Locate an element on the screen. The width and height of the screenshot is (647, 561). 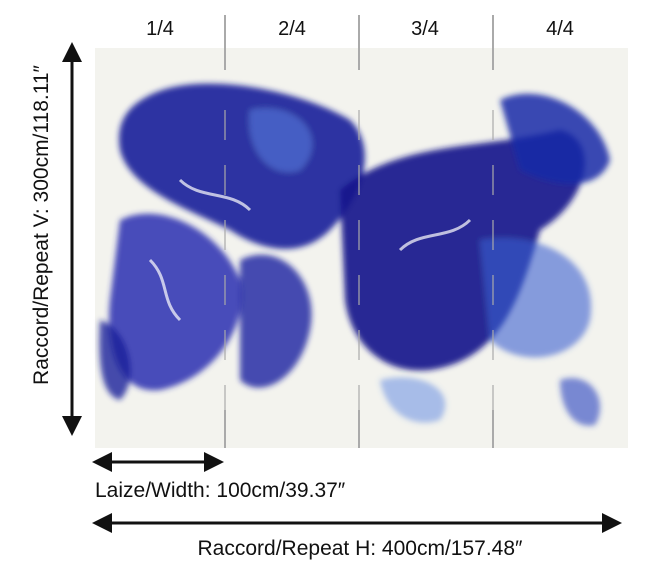
repeat-v-label: Raccord/Repeat V: 300cm/118.11″ is located at coordinates (41, 224).